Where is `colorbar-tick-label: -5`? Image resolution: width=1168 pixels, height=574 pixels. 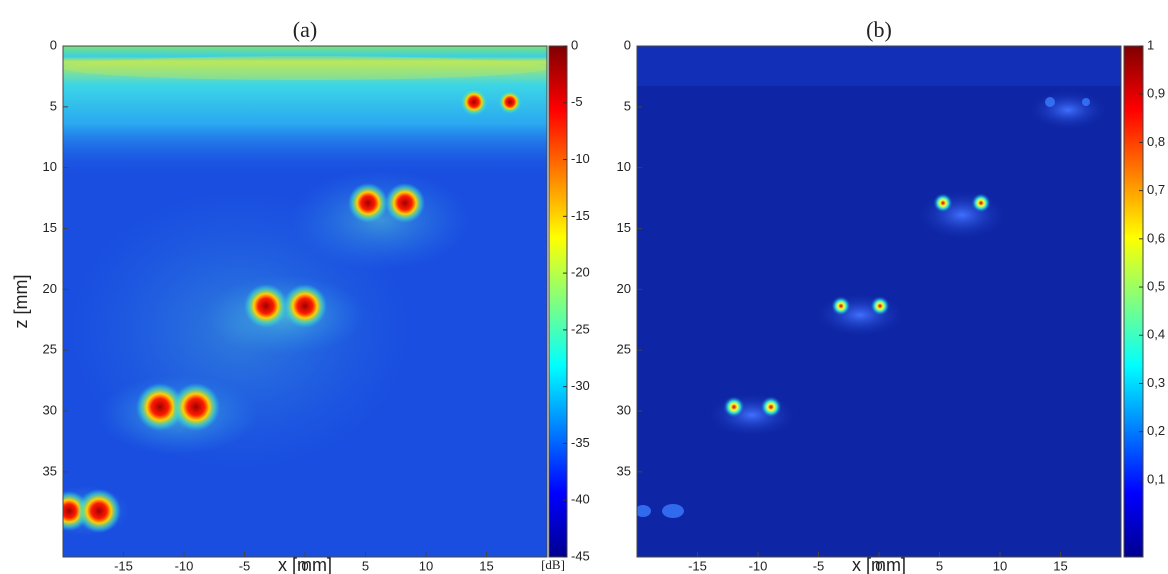 colorbar-tick-label: -5 is located at coordinates (577, 101).